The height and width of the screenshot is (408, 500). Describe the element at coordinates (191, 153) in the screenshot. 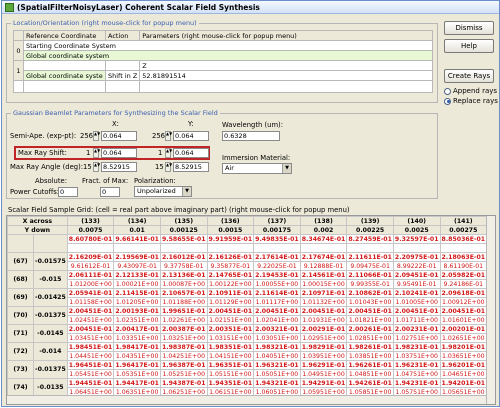

I see `shift-y-field: 0.064` at that location.